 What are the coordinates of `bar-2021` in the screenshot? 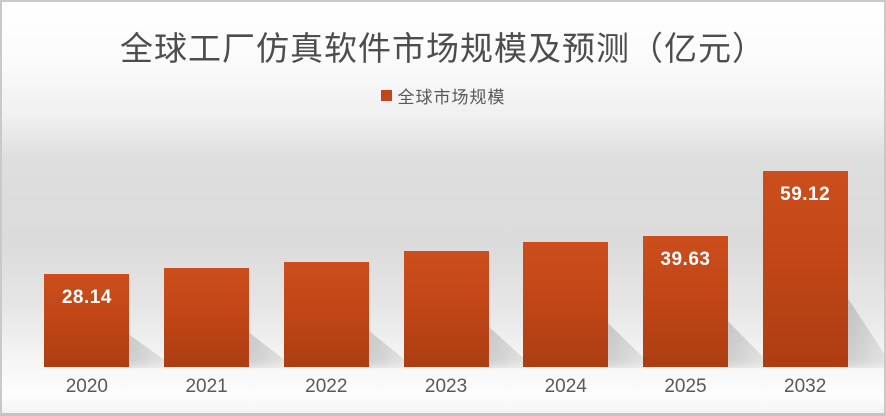 It's located at (207, 317).